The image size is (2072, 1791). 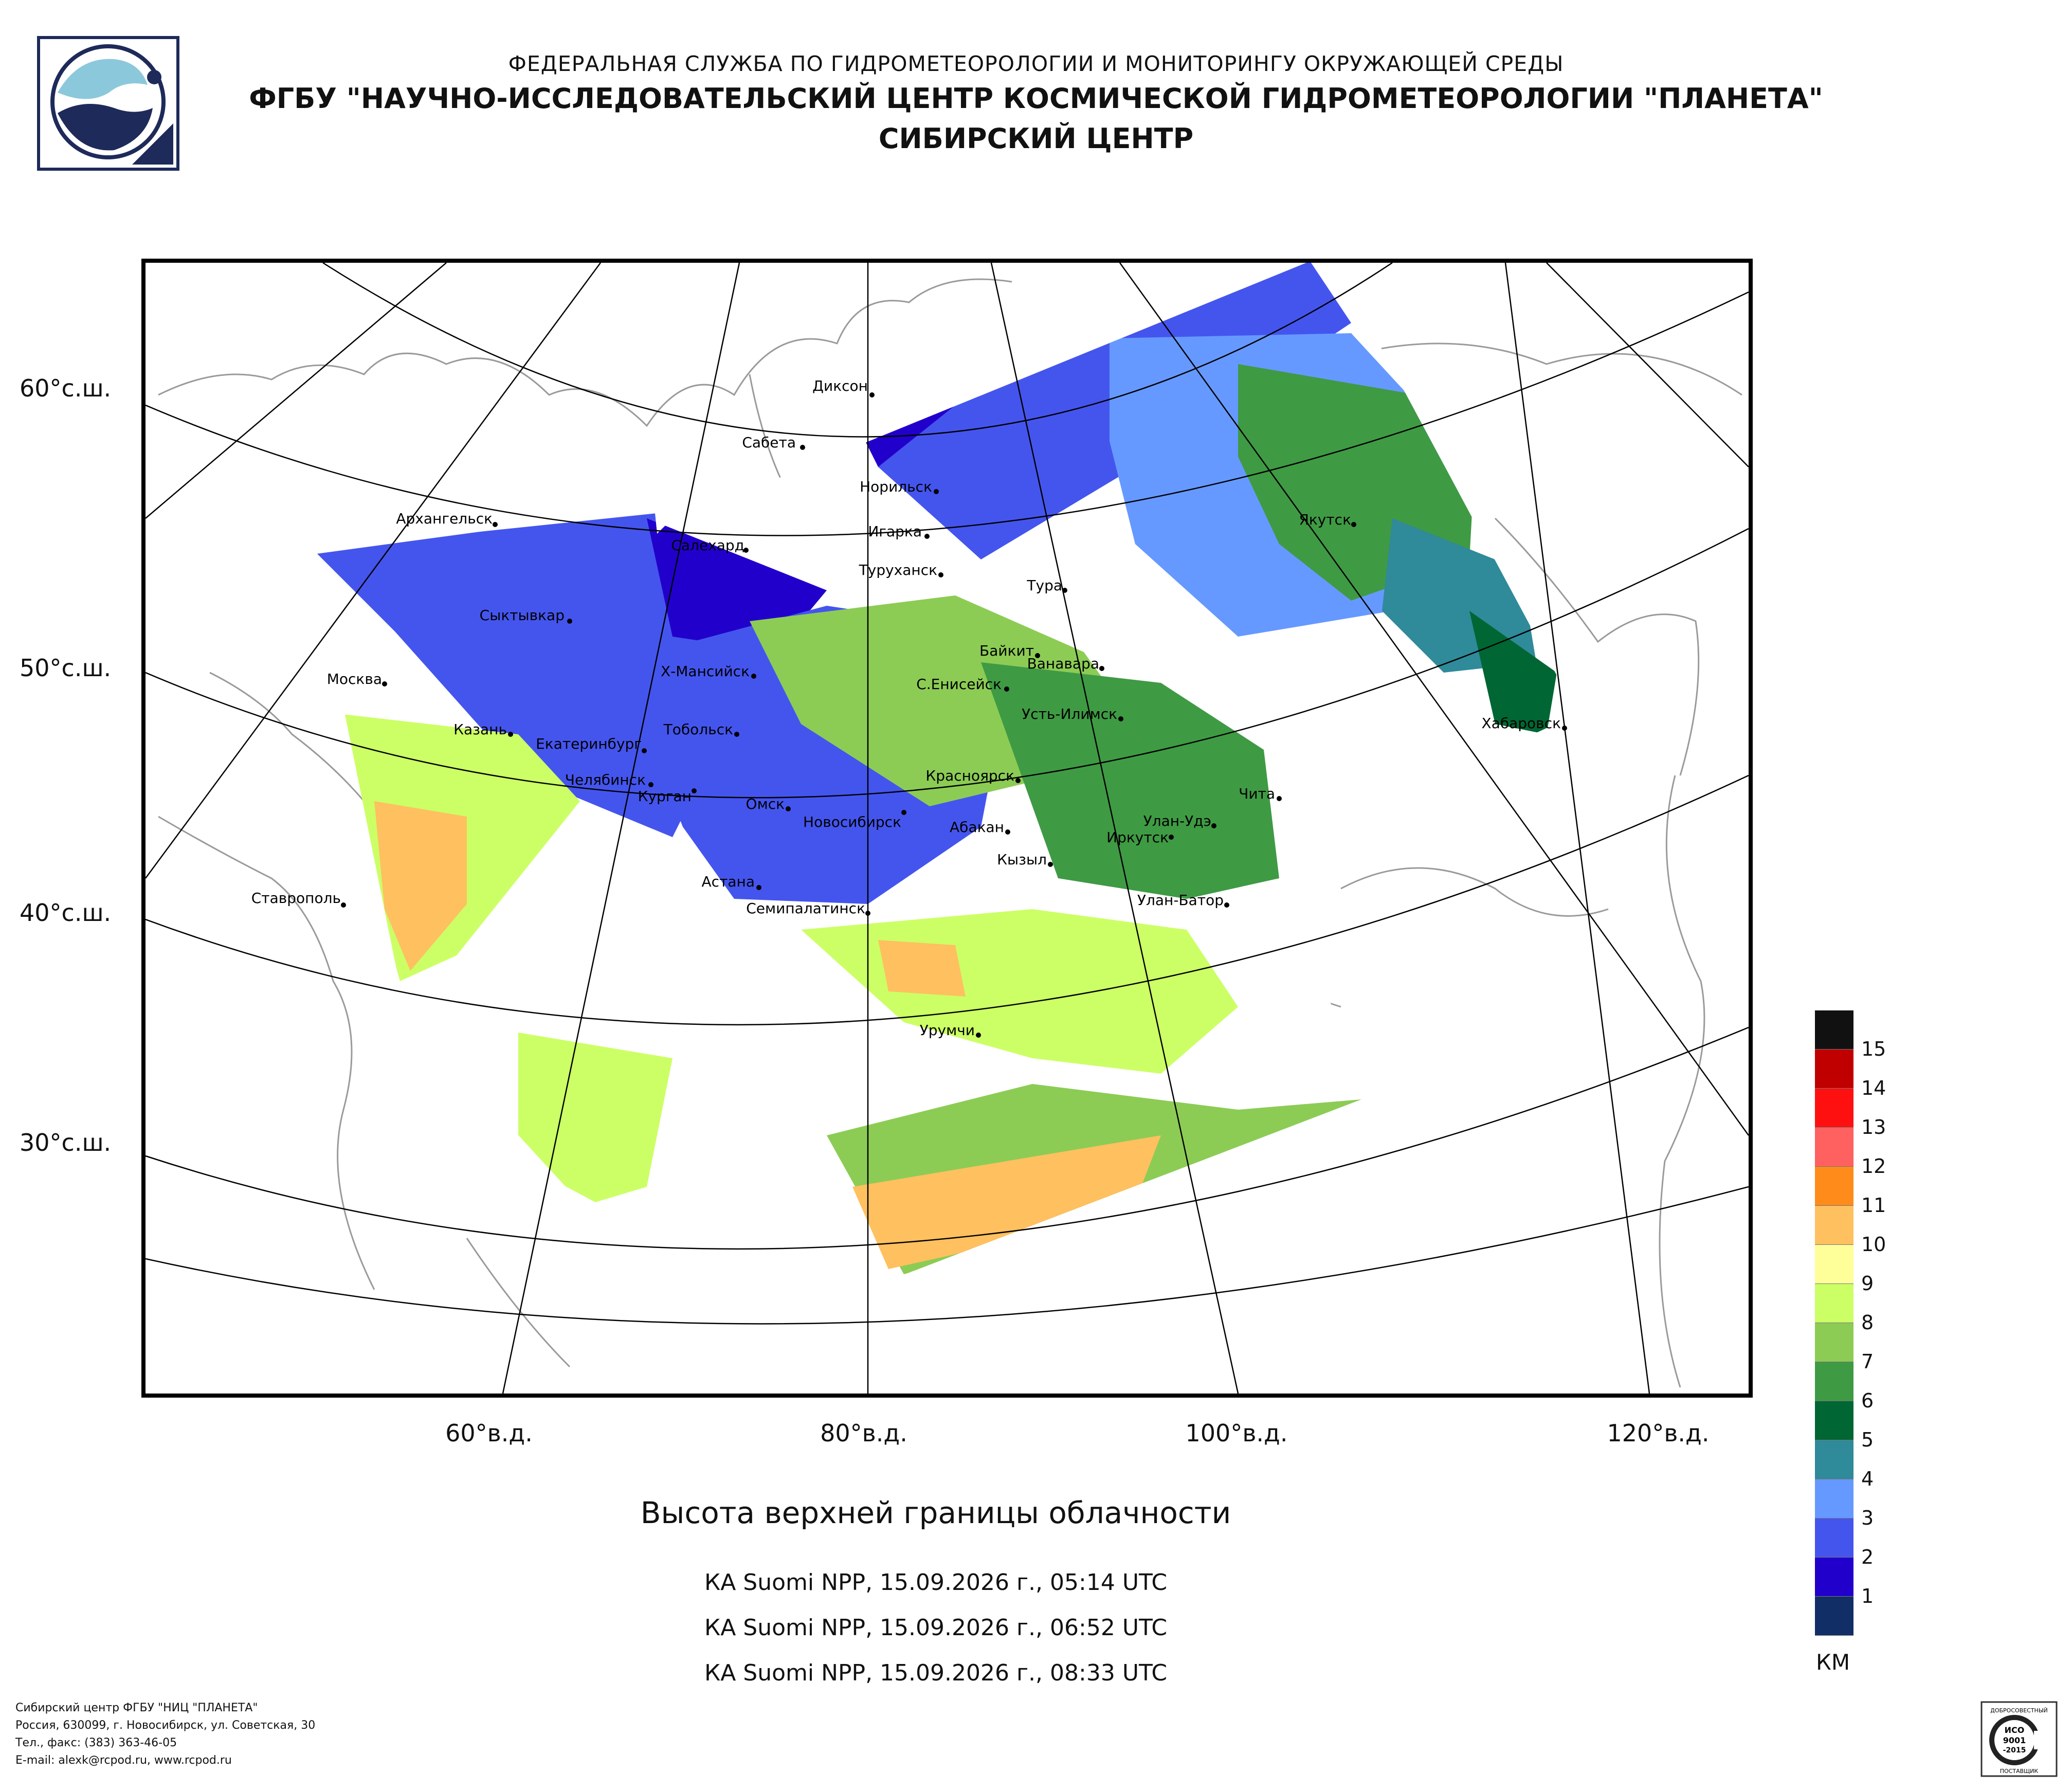 What do you see at coordinates (526, 615) in the screenshot?
I see `city-syktyvkar: Сыктывкар` at bounding box center [526, 615].